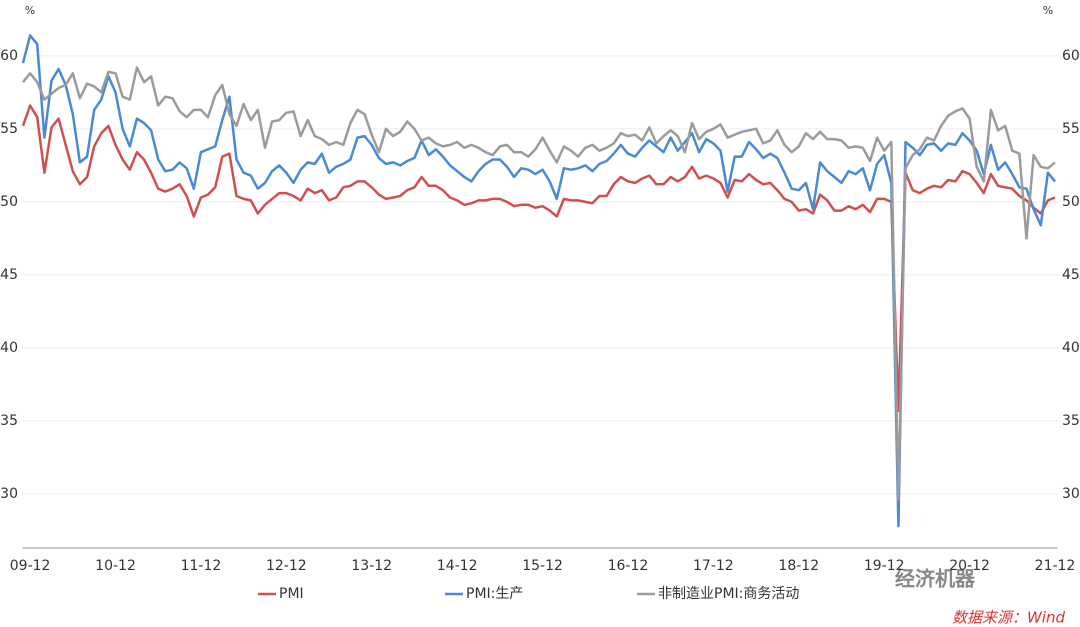 The height and width of the screenshot is (627, 1080). I want to click on x-tick-label: 10-12, so click(115, 566).